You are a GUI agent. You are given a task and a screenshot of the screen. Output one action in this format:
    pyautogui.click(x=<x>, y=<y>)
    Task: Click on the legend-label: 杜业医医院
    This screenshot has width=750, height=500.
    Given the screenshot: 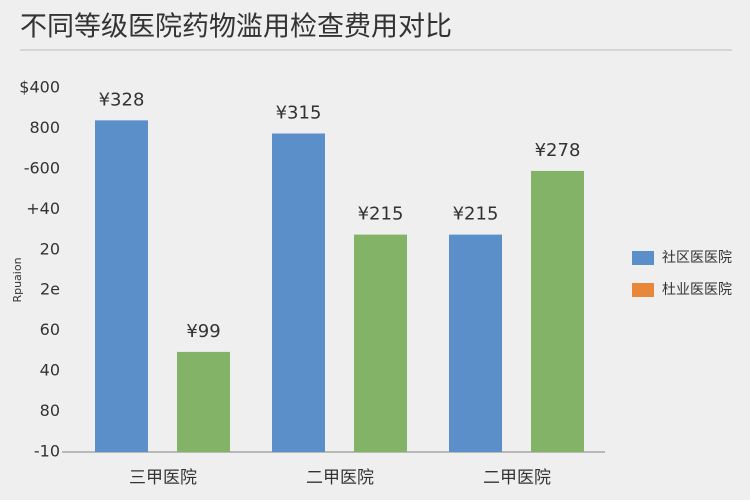 What is the action you would take?
    pyautogui.click(x=697, y=290)
    